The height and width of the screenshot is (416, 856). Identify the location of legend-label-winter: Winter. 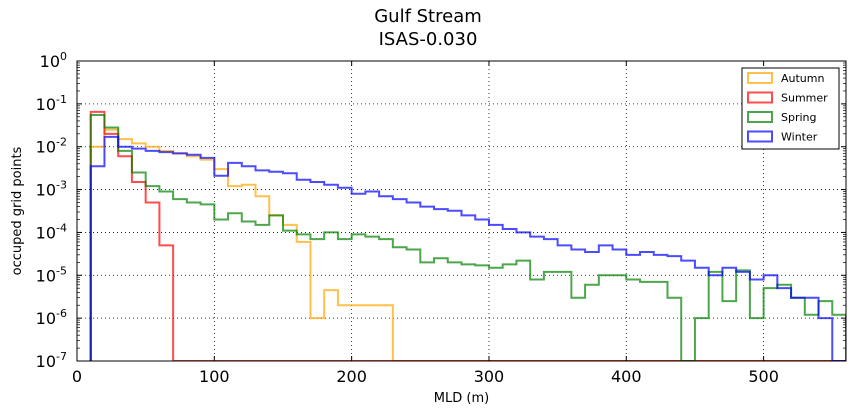
(799, 137).